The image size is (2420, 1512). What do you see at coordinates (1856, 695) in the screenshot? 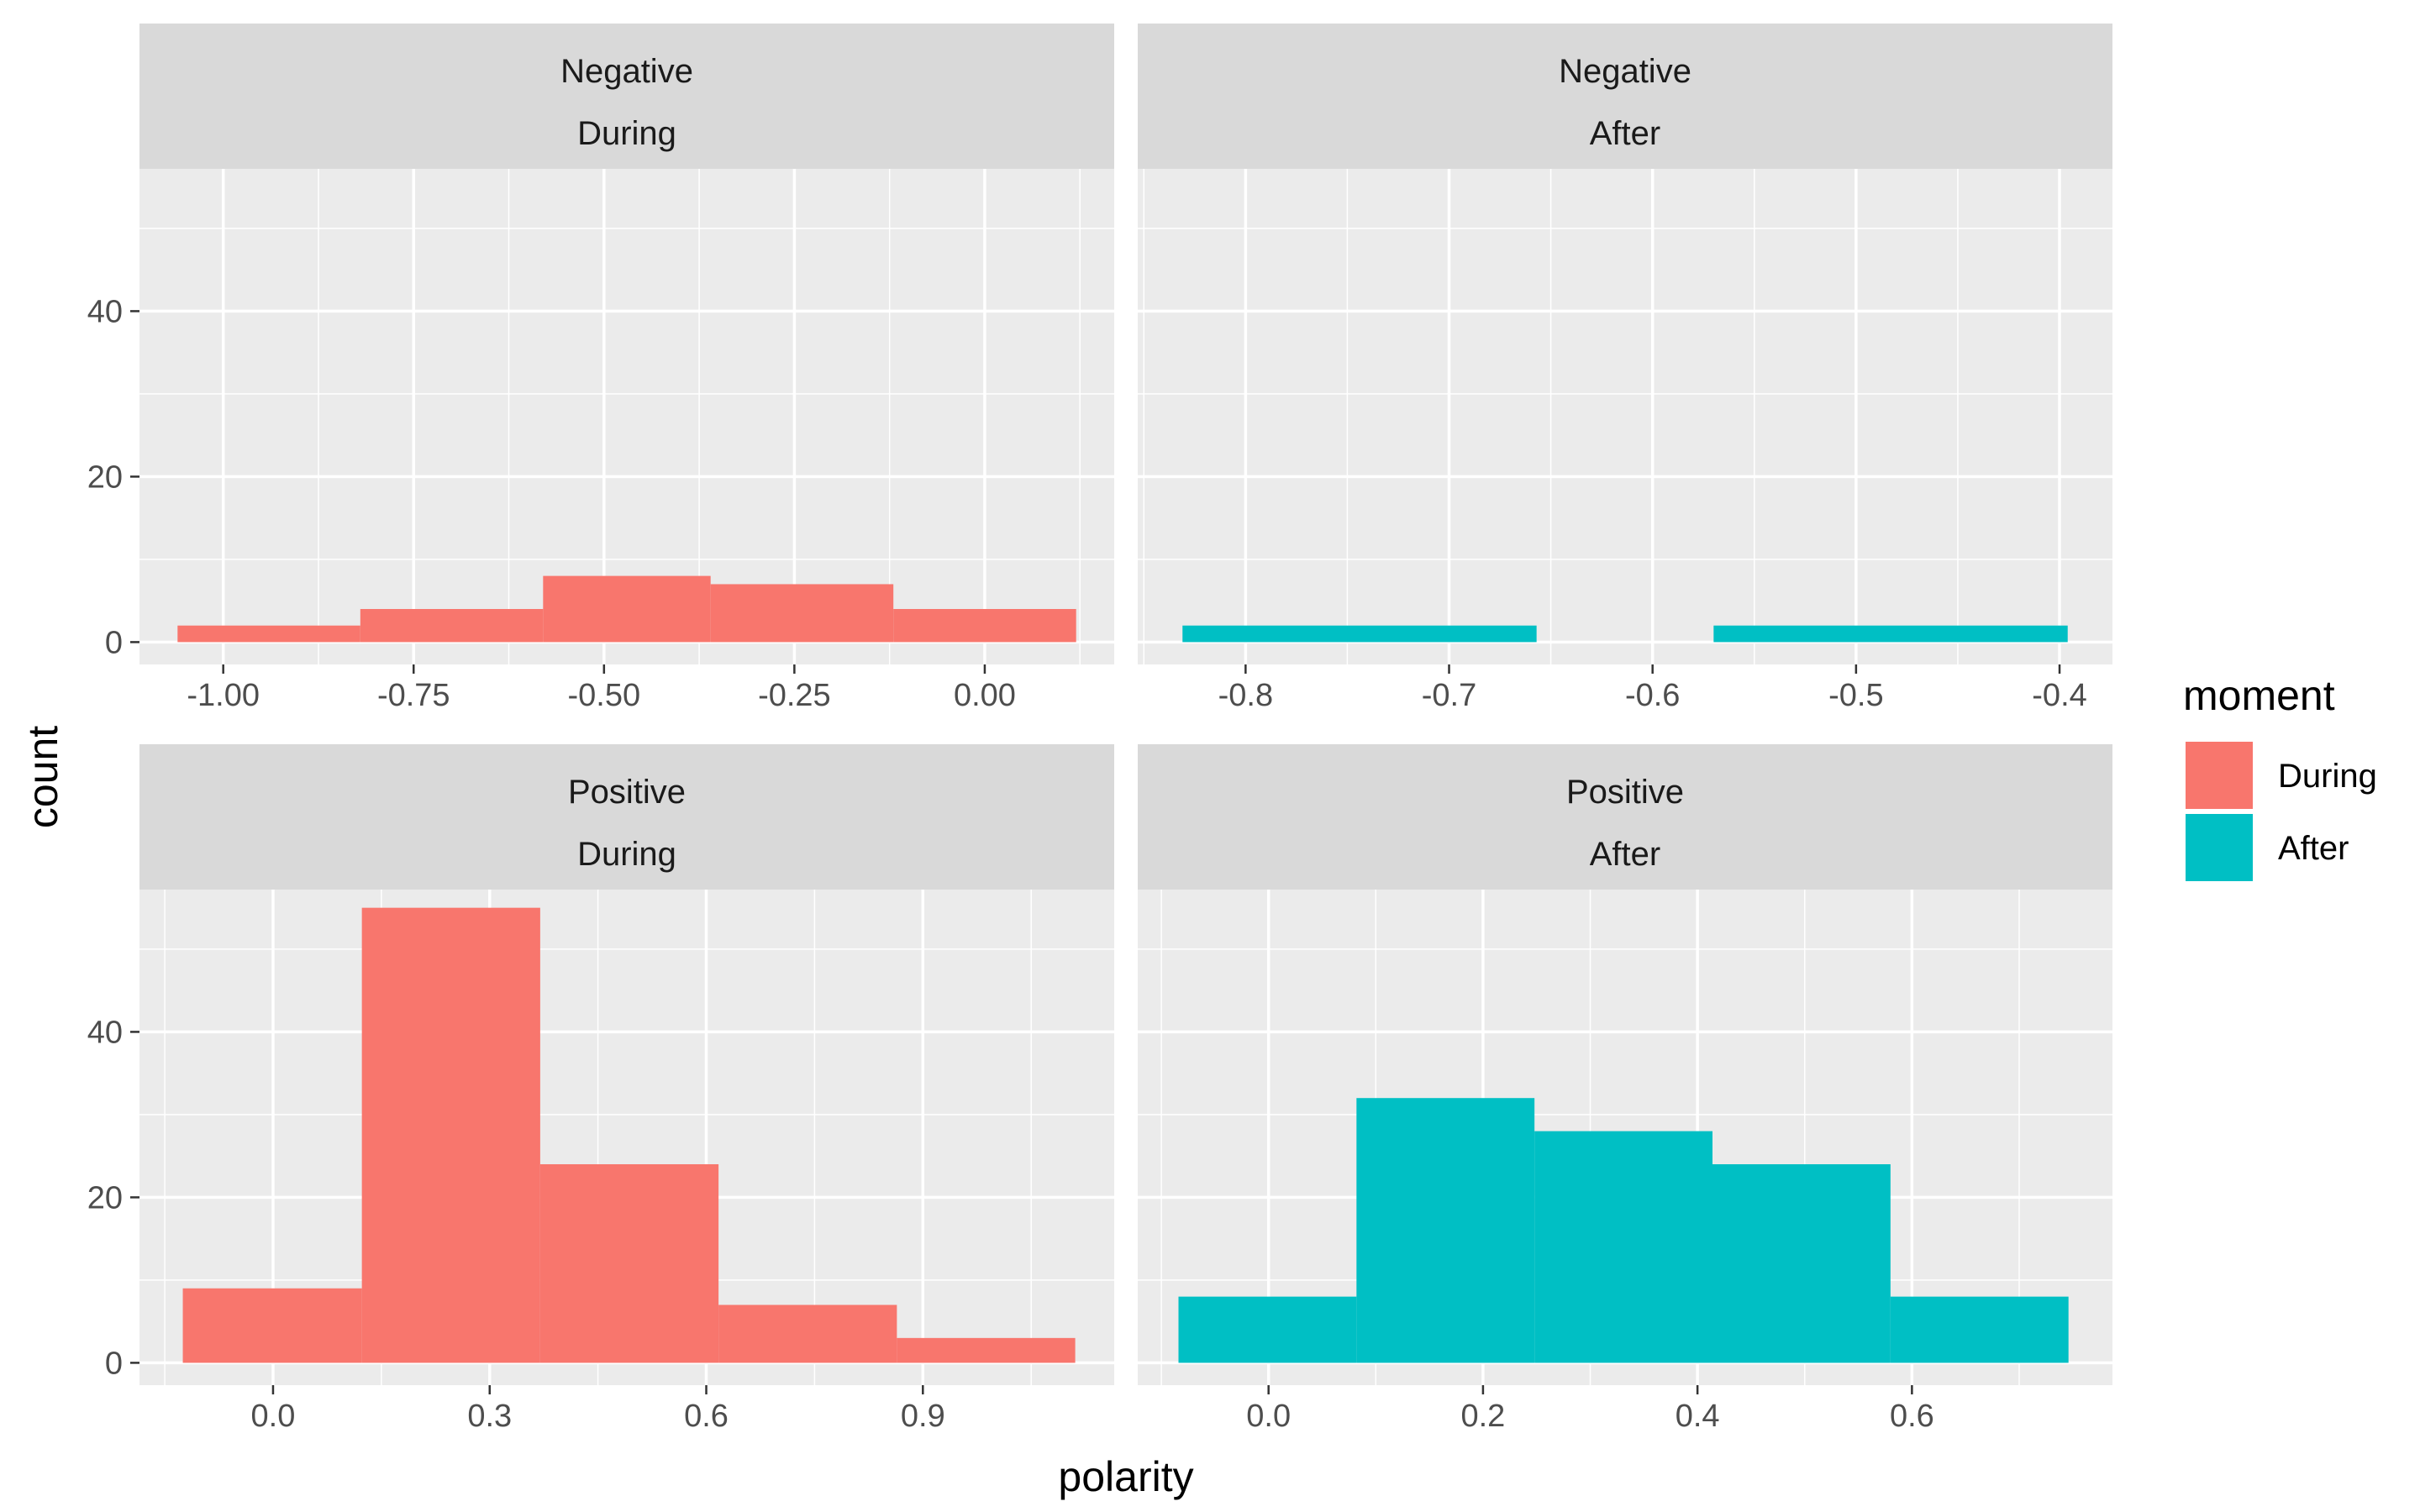
I see `x-tick-label: -0.5` at bounding box center [1856, 695].